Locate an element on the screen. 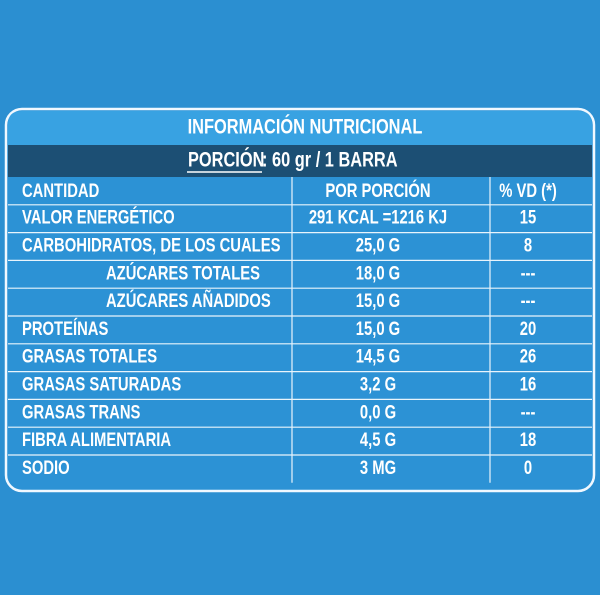  amount: 4,5 G is located at coordinates (378, 439).